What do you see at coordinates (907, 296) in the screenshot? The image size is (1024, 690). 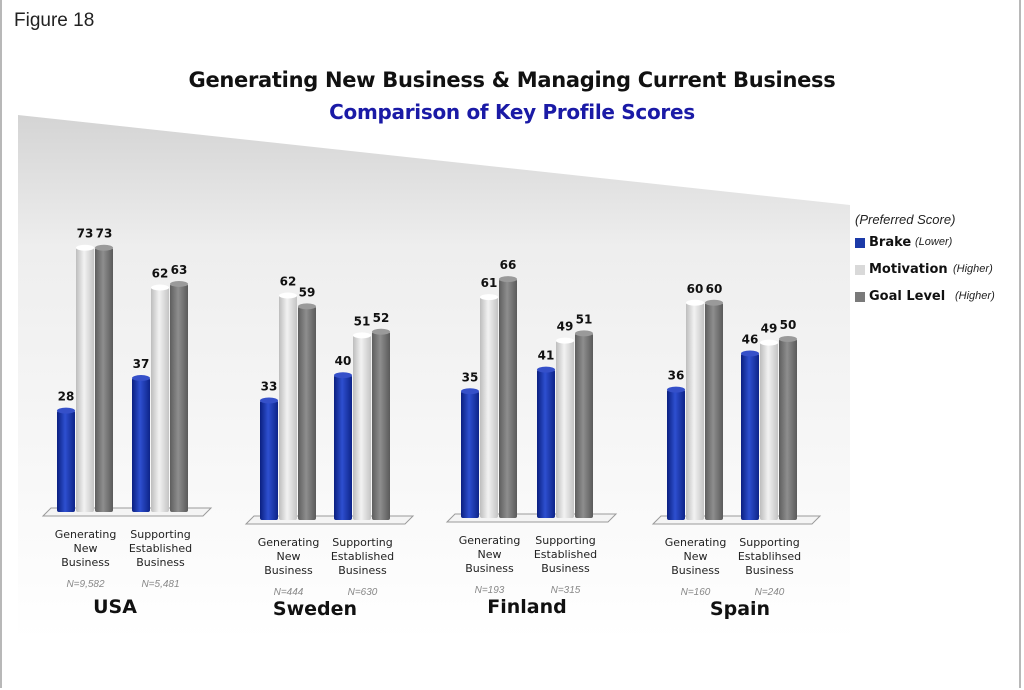 I see `legend-label-goal-level: Goal Level` at bounding box center [907, 296].